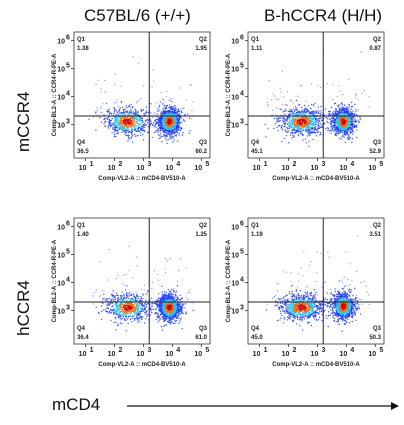 Image resolution: width=404 pixels, height=425 pixels. Describe the element at coordinates (141, 168) in the screenshot. I see `x-tick-label: 10` at that location.